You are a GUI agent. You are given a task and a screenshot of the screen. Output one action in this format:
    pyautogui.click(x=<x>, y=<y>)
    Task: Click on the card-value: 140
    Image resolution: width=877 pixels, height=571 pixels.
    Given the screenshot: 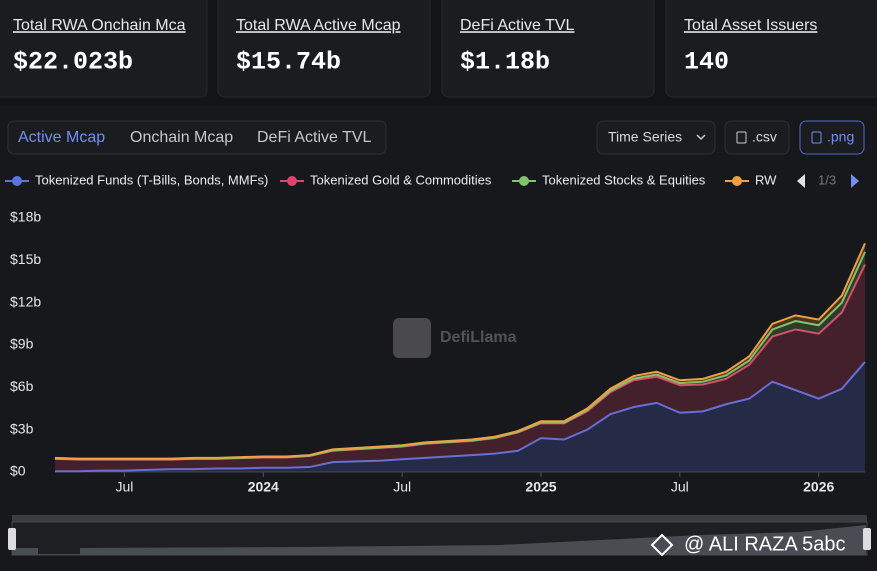 What is the action you would take?
    pyautogui.click(x=706, y=62)
    